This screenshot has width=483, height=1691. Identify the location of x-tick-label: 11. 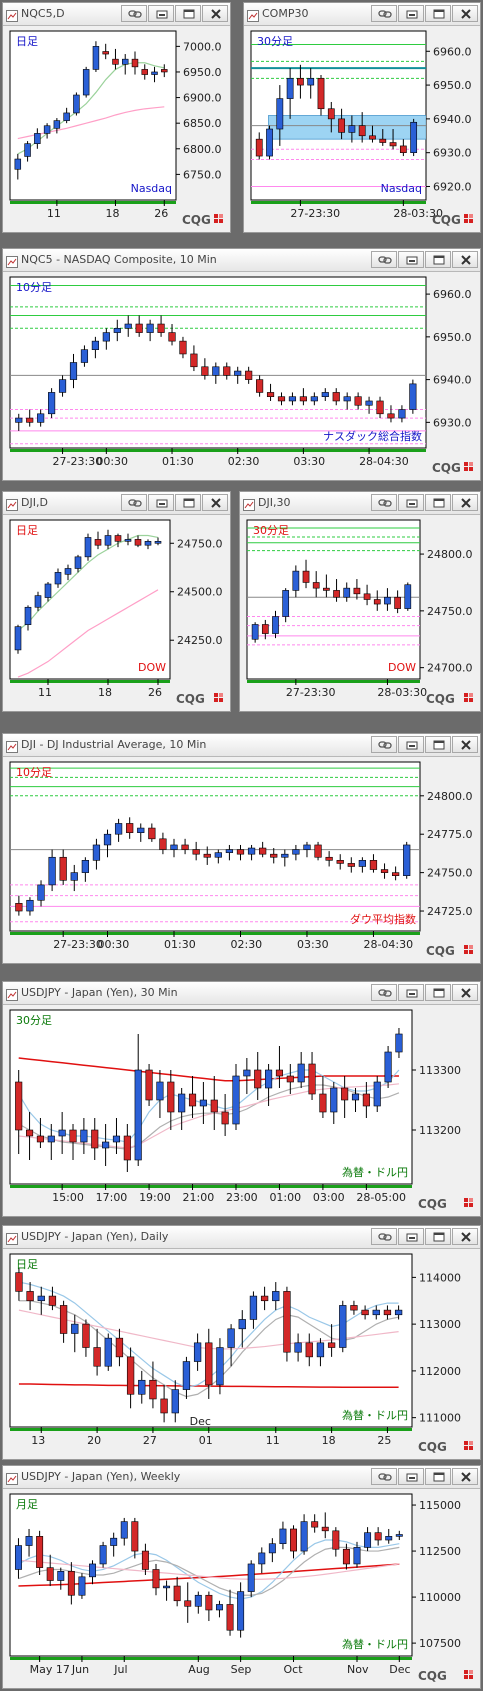
(273, 1440).